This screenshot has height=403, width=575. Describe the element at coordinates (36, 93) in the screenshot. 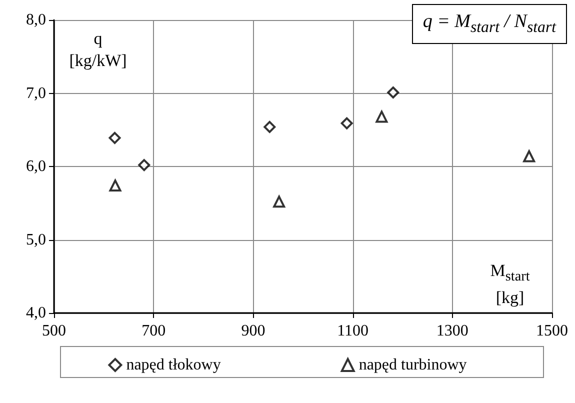

I see `y-tick-label: 7,0` at that location.